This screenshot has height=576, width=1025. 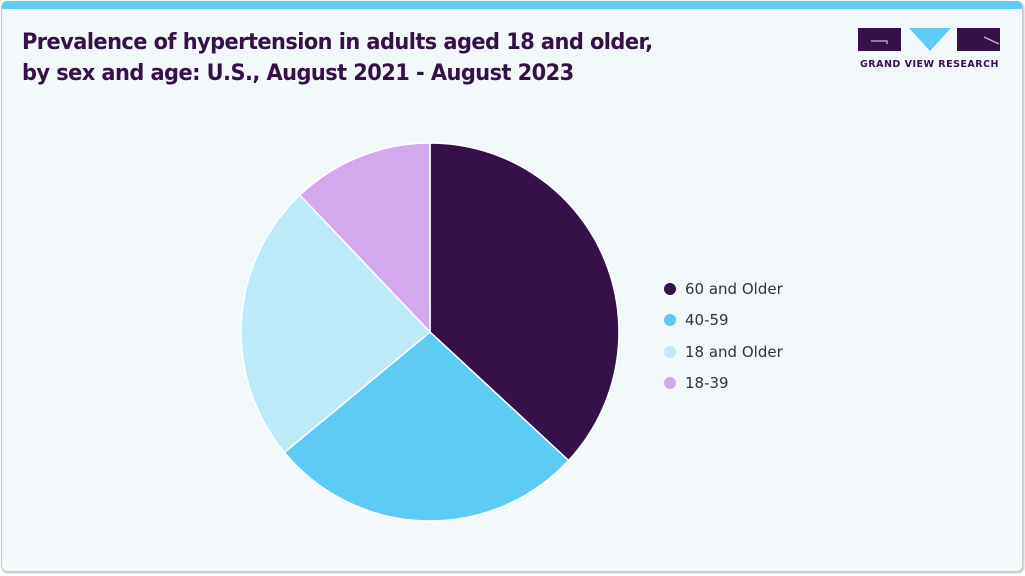 I want to click on legend-label: 40-59, so click(x=707, y=320).